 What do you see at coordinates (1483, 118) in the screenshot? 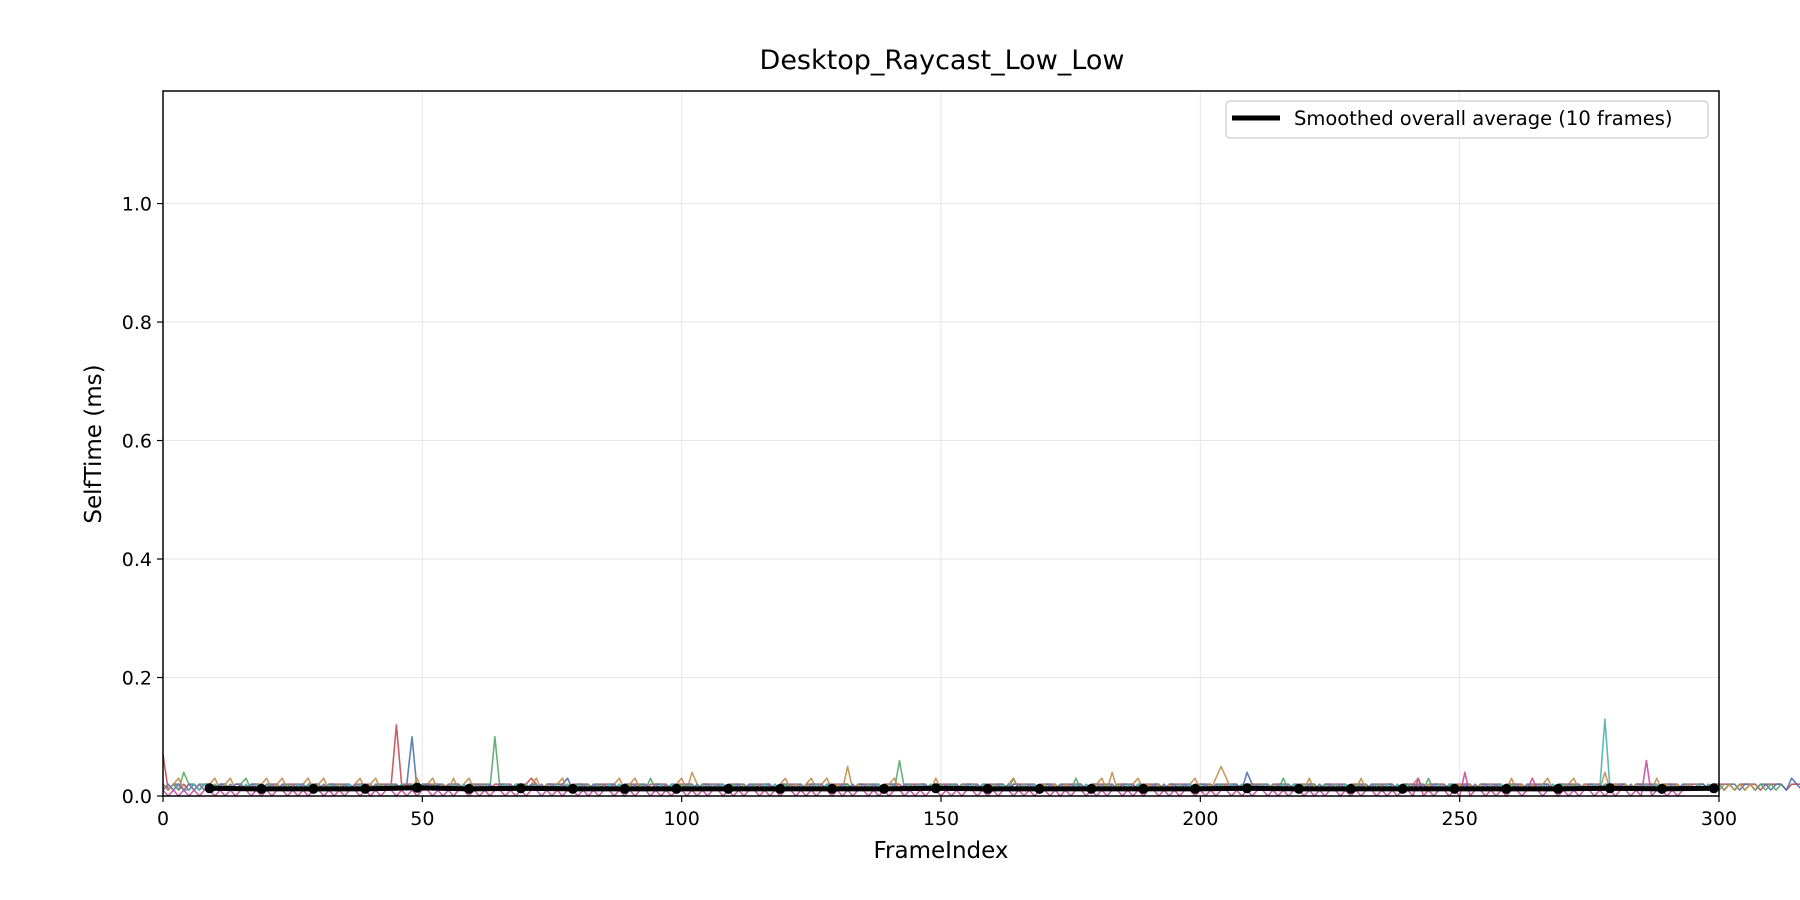
I see `legend-entry-smoothed-average: Smoothed overall average (10 frames)` at bounding box center [1483, 118].